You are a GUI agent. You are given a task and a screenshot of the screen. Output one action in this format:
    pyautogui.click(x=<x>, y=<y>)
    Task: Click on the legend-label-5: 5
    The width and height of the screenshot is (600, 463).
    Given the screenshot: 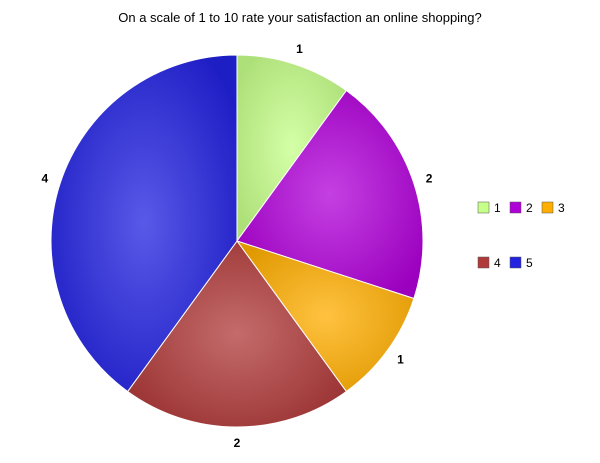 What is the action you would take?
    pyautogui.click(x=529, y=263)
    